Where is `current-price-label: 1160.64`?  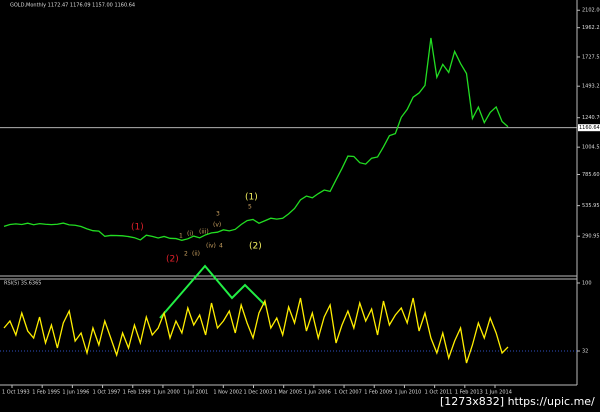 current-price-label: 1160.64 is located at coordinates (589, 128).